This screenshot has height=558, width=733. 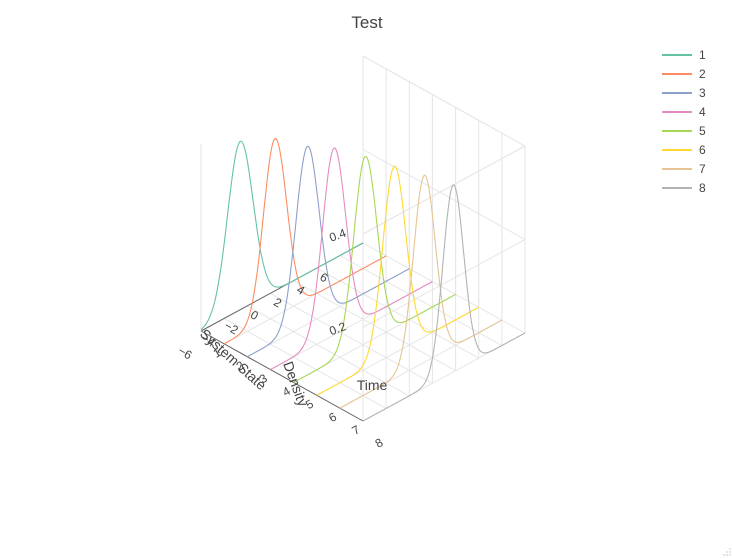 I want to click on y-tick-label: 8, so click(x=379, y=443).